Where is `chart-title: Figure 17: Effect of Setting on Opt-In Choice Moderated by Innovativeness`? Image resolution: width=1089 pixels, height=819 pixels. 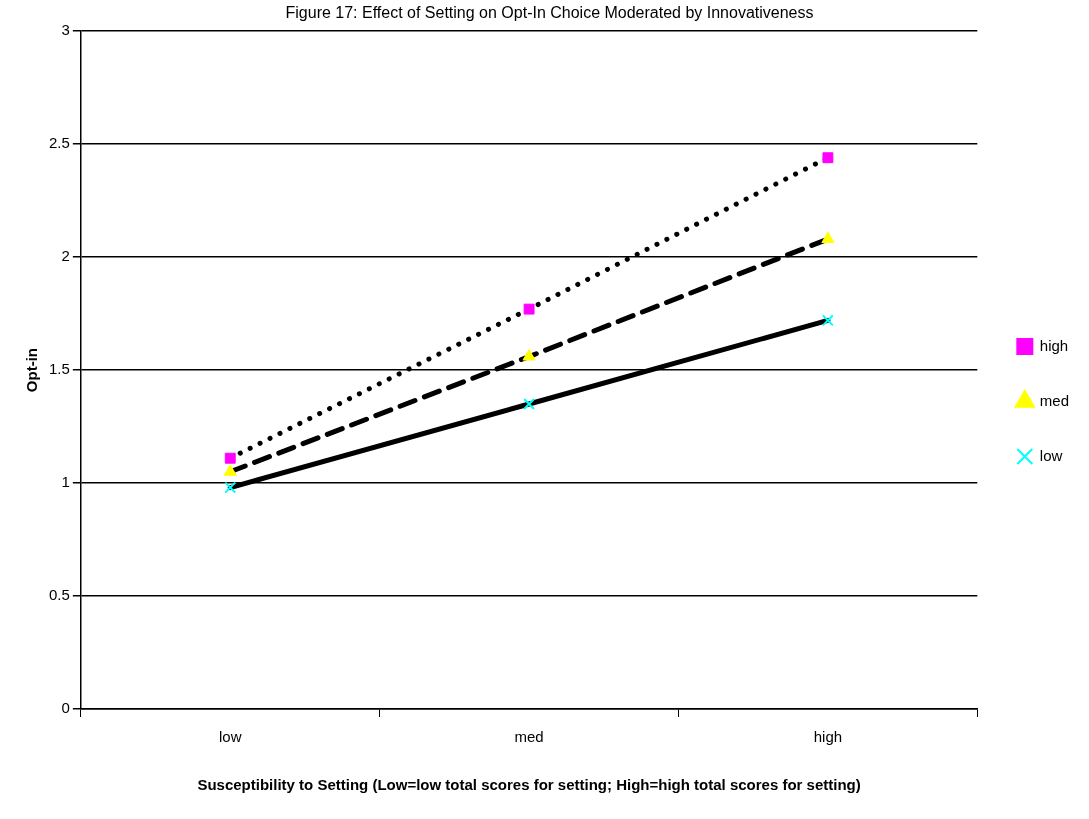
chart-title: Figure 17: Effect of Setting on Opt-In Choice Moderated by Innovativeness is located at coordinates (549, 13).